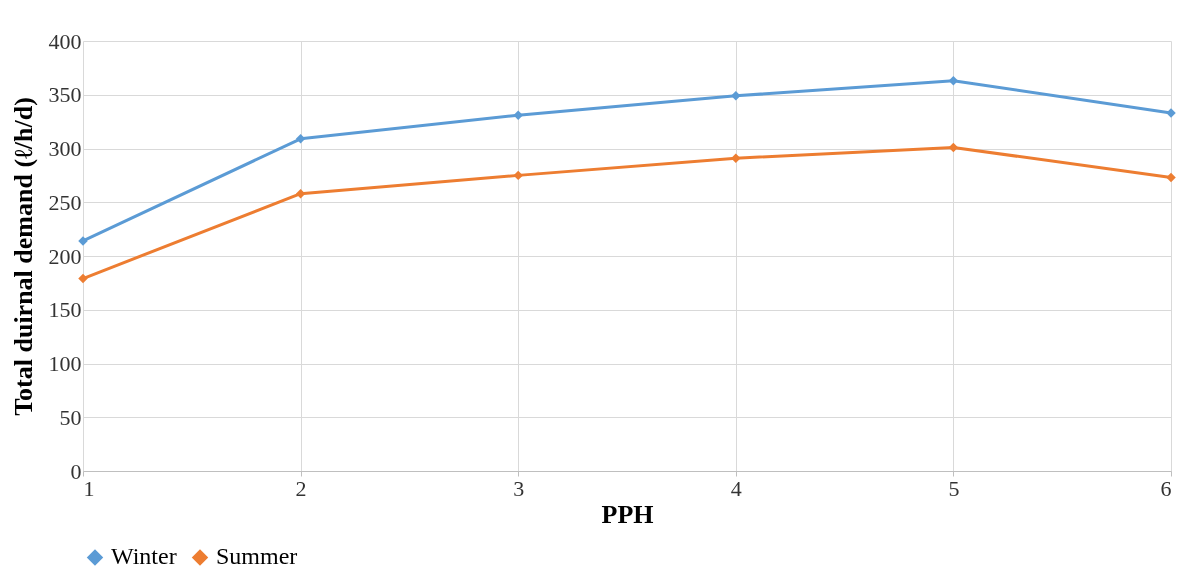 The height and width of the screenshot is (585, 1200). Describe the element at coordinates (144, 556) in the screenshot. I see `legend-label: Winter` at that location.